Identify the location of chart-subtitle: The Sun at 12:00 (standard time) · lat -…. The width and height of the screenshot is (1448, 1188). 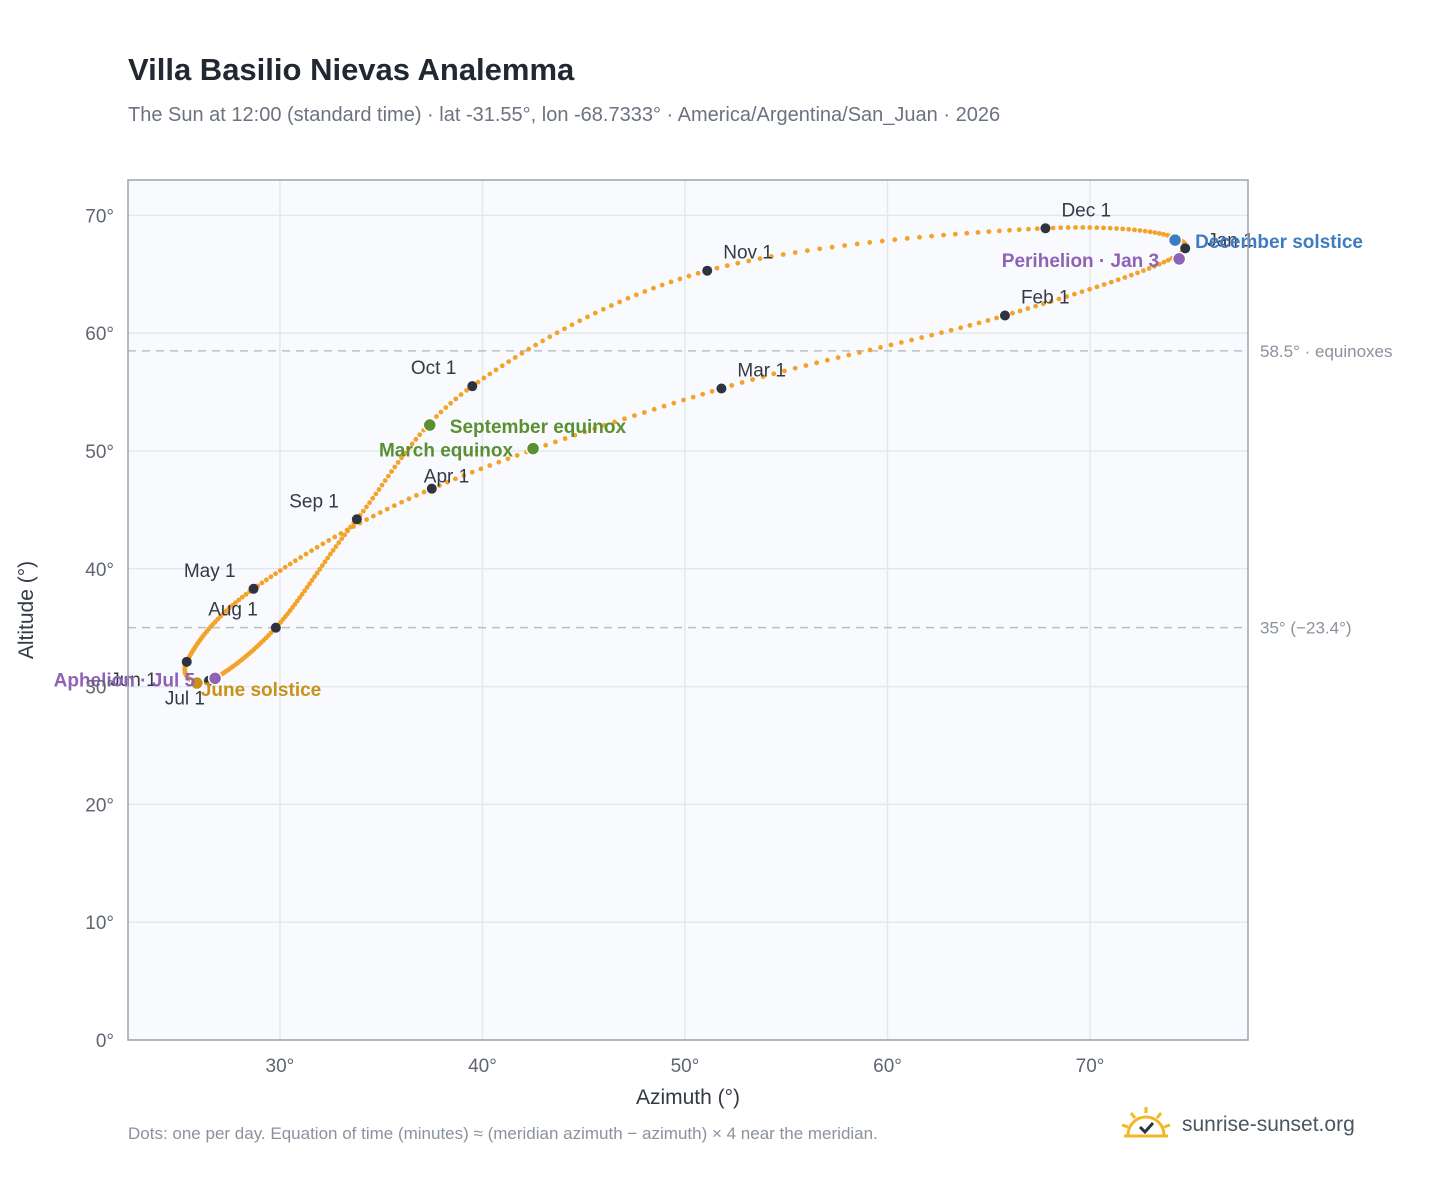
(564, 115).